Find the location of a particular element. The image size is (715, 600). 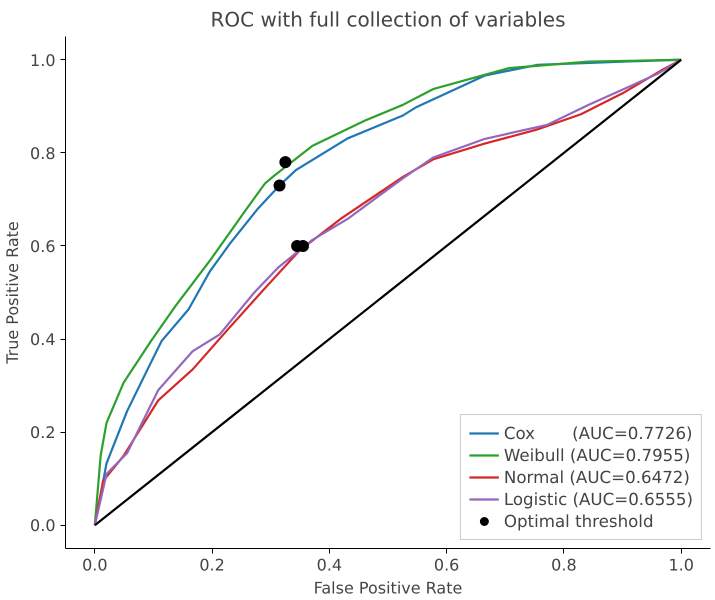

x-tick-label: 0.2 is located at coordinates (212, 565).